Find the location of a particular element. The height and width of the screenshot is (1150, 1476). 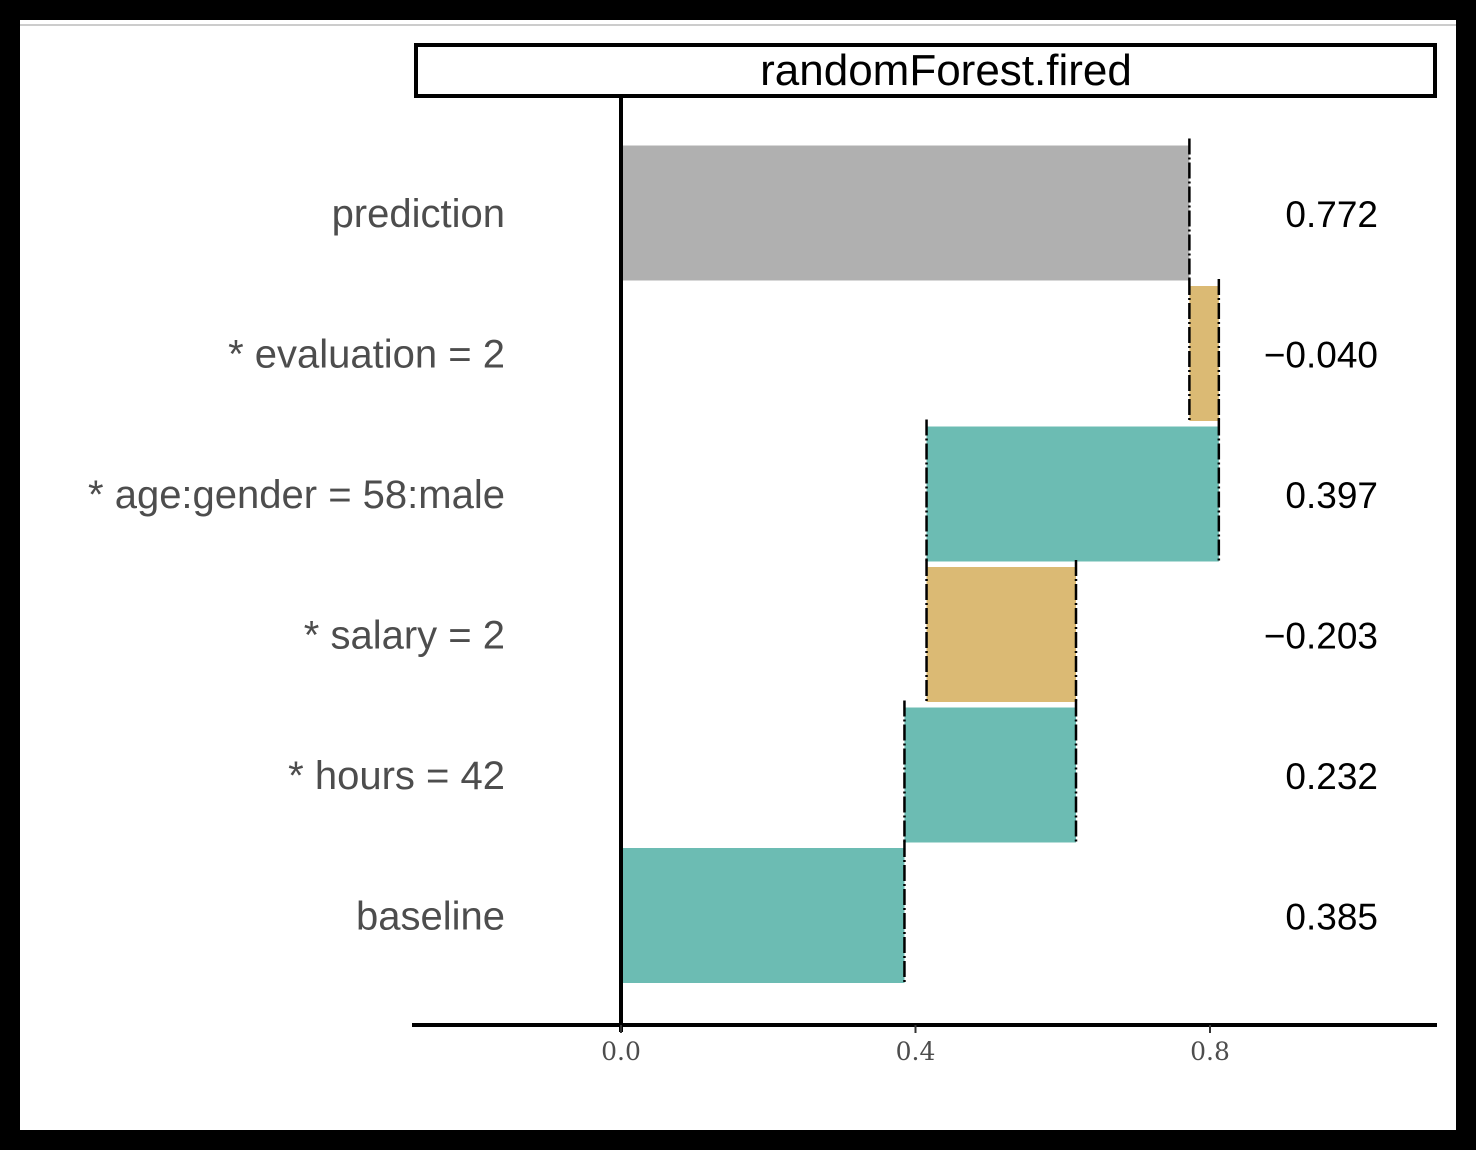

category-label-5: baseline is located at coordinates (430, 917).